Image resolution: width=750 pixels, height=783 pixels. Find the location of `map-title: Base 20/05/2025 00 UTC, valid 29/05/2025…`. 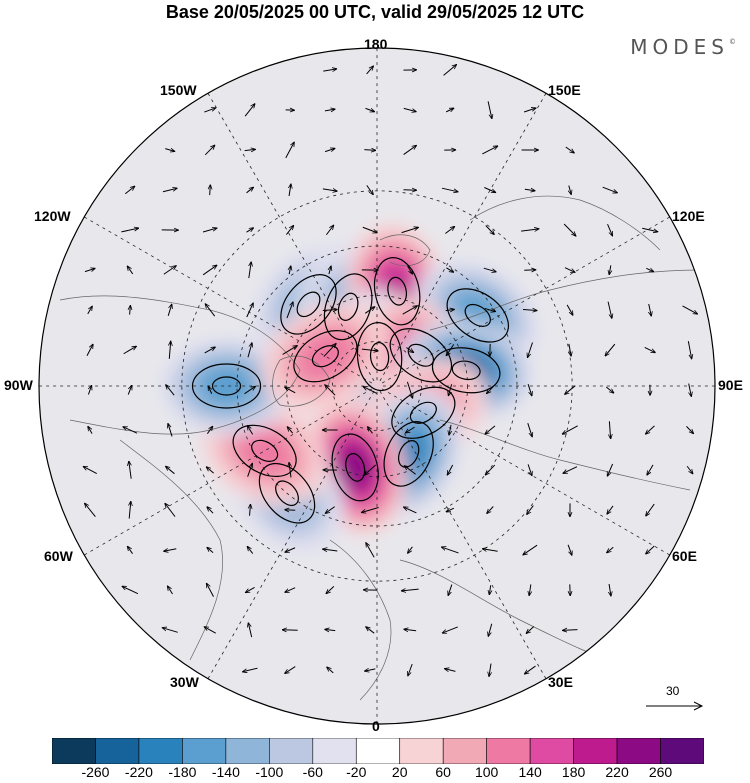

map-title: Base 20/05/2025 00 UTC, valid 29/05/2025… is located at coordinates (375, 12).